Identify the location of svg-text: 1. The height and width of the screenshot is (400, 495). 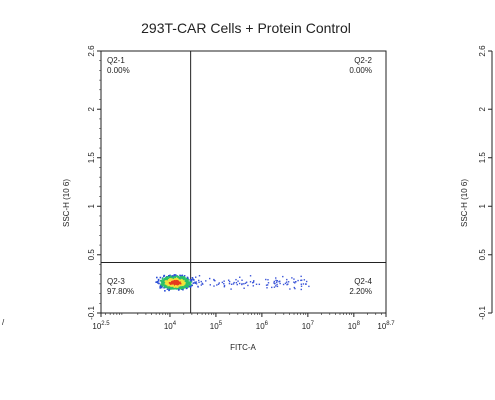
(482, 205).